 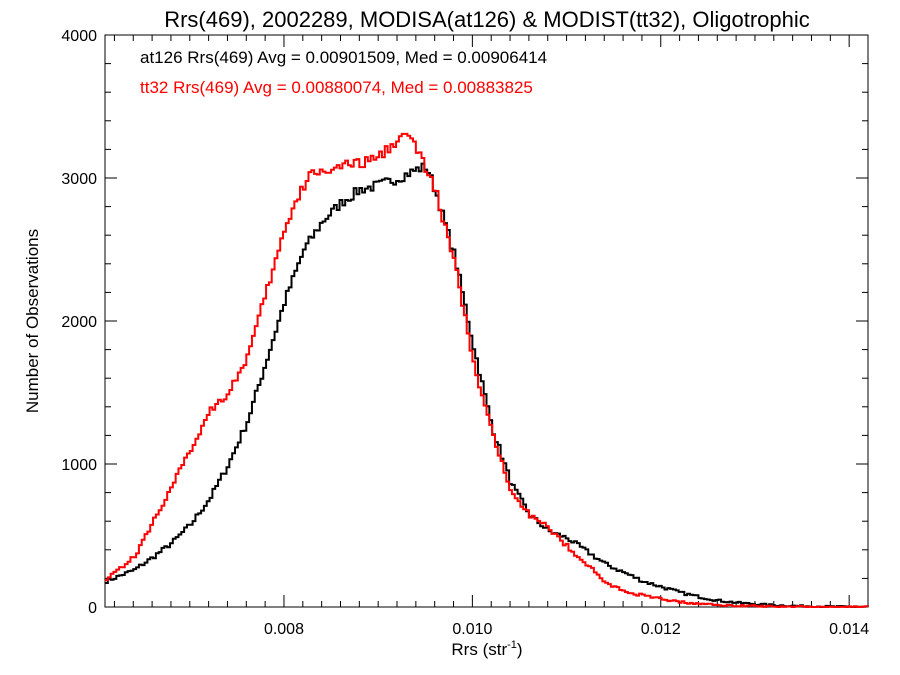 What do you see at coordinates (661, 629) in the screenshot?
I see `x-tick-label: 0.012` at bounding box center [661, 629].